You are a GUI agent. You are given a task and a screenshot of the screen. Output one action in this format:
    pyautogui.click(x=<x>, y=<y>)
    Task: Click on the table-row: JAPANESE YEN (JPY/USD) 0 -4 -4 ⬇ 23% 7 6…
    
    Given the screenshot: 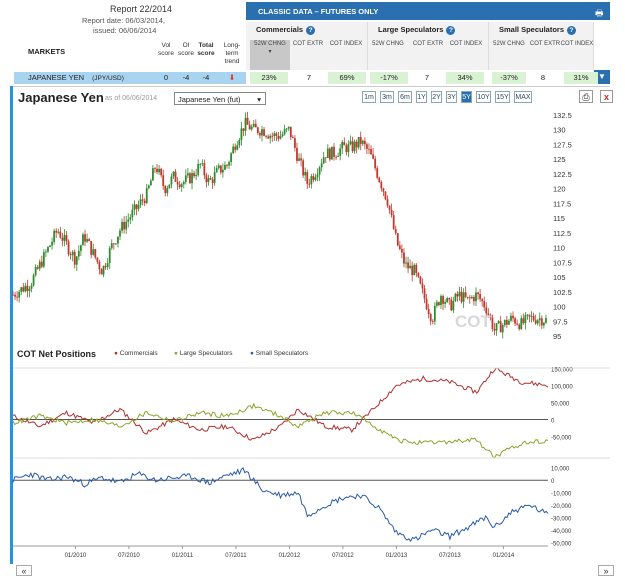 What is the action you would take?
    pyautogui.click(x=312, y=78)
    